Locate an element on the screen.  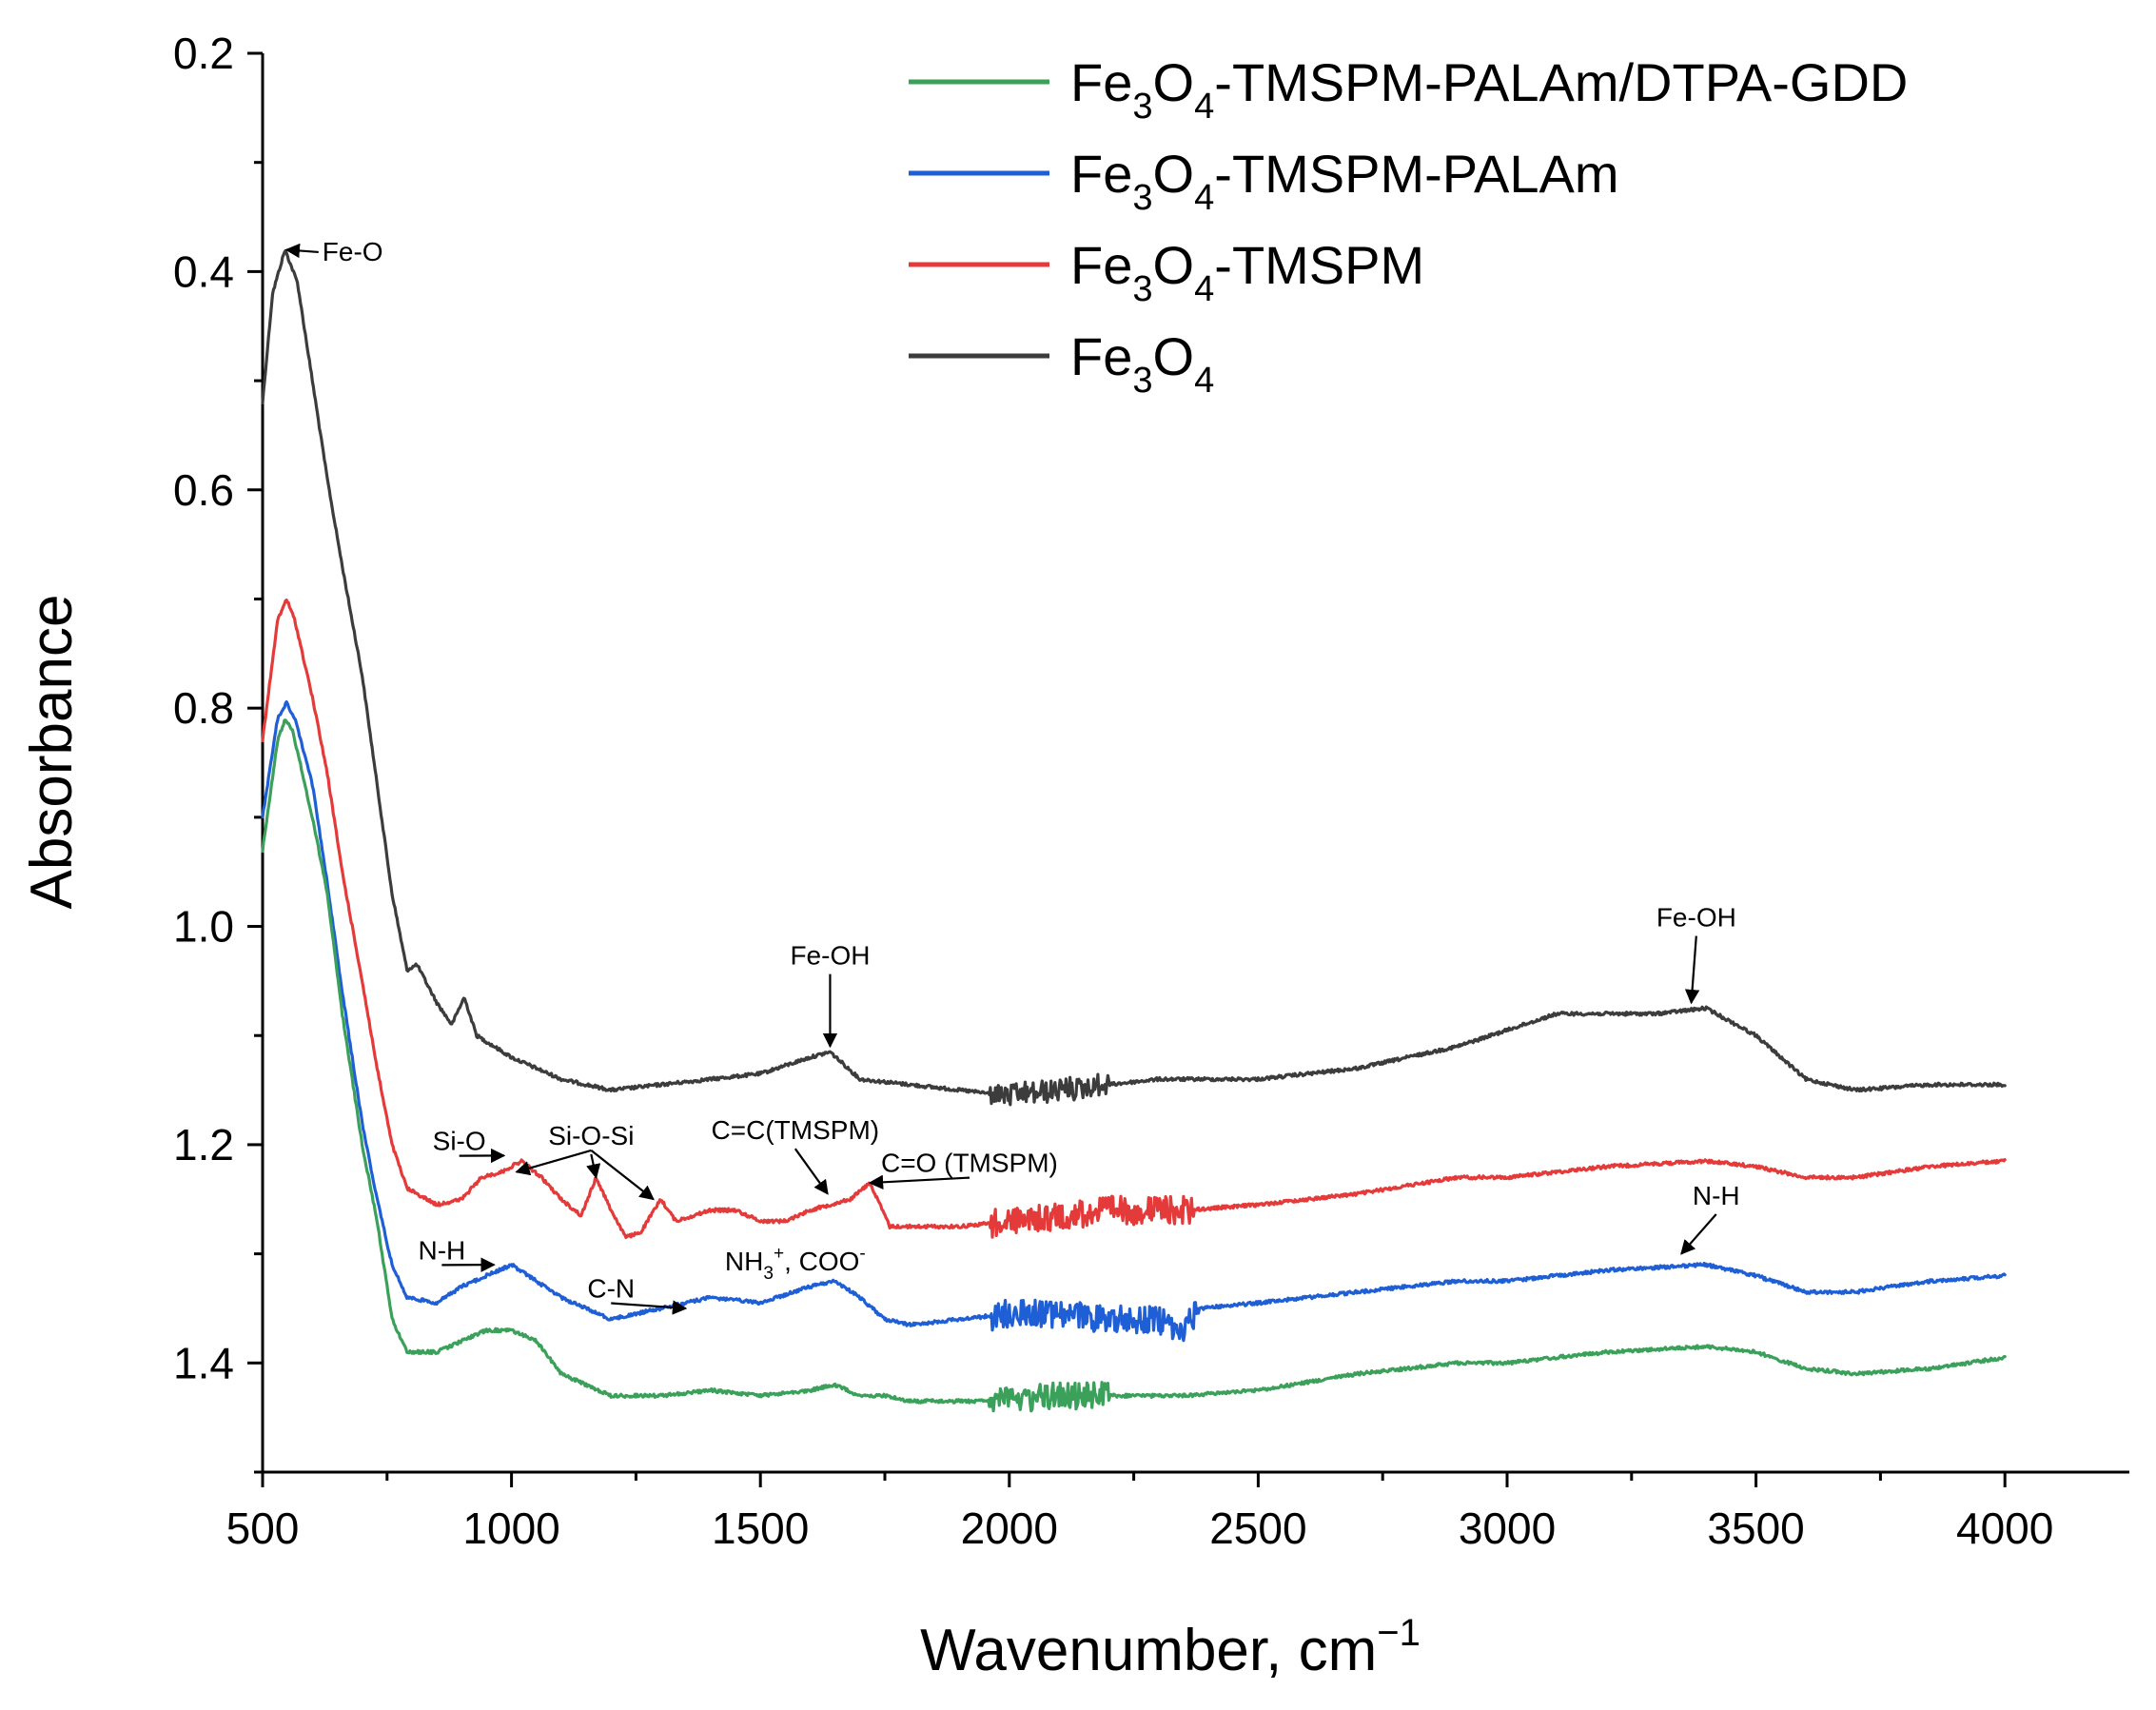
x-tick-label: 1000 is located at coordinates (510, 1528).